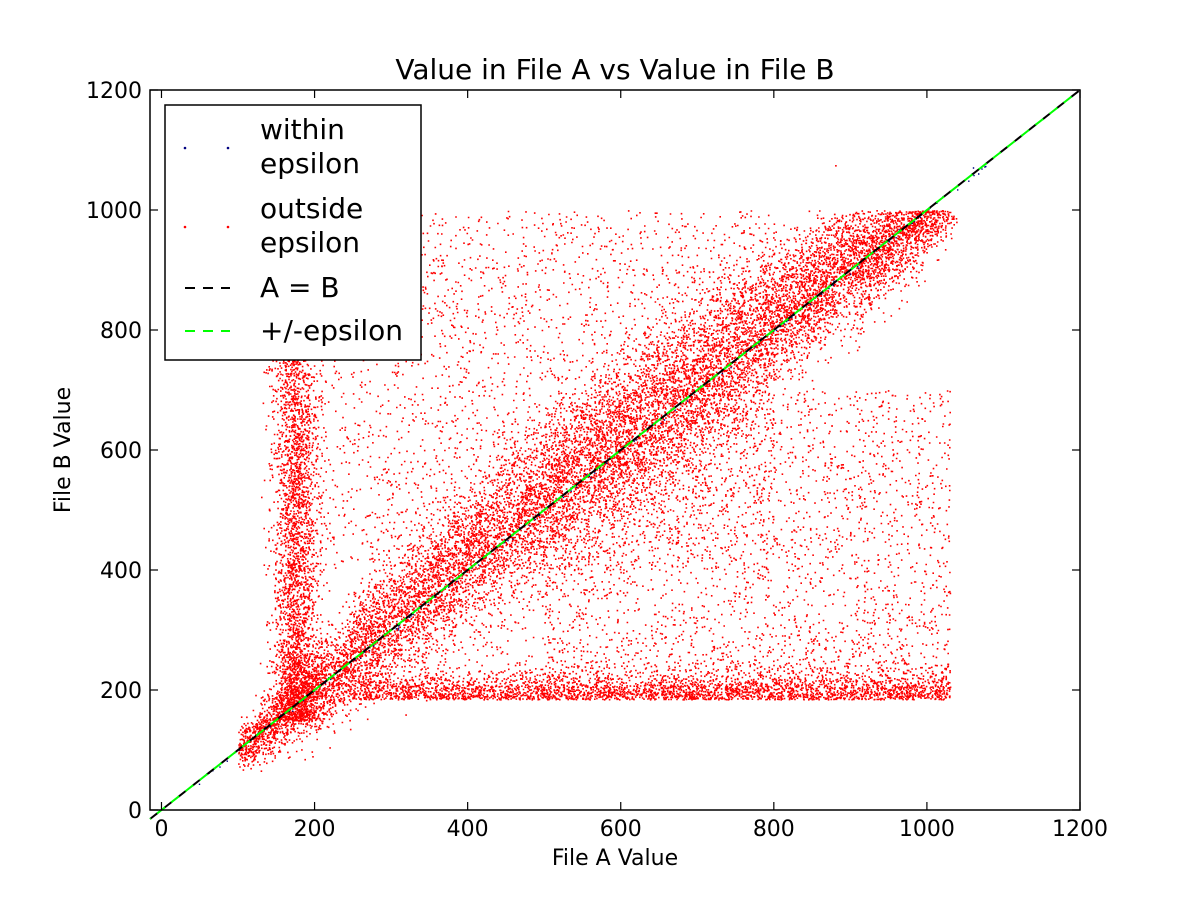  Describe the element at coordinates (121, 331) in the screenshot. I see `y-tick-label: 800` at that location.